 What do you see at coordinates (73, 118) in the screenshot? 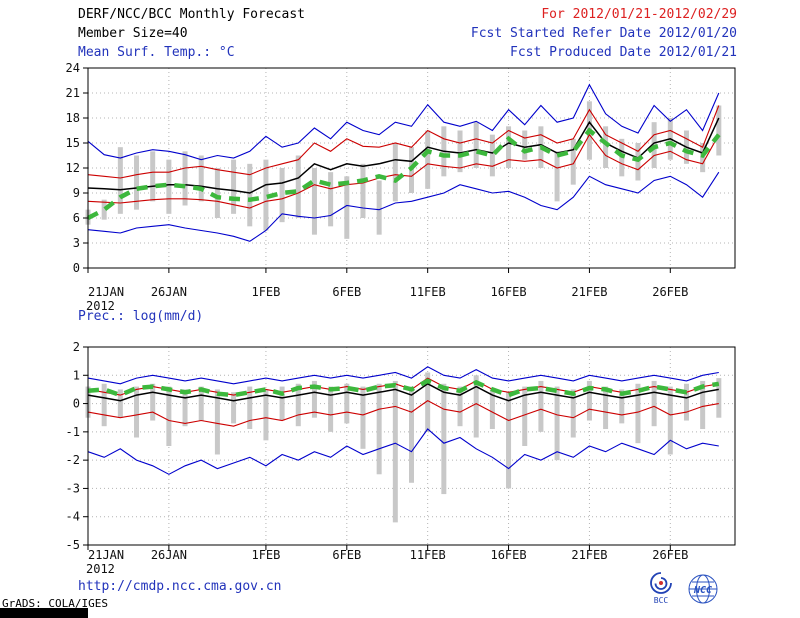
I see `svg-text: 18` at bounding box center [73, 118].